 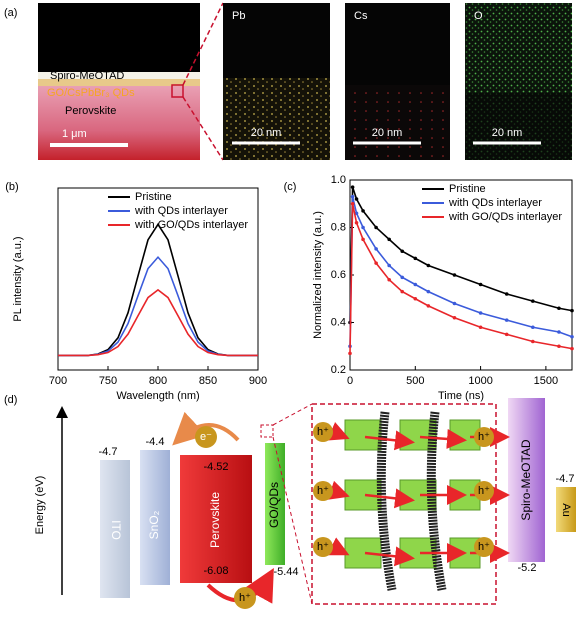 I want to click on layer-name: SnO₂, so click(x=154, y=524).